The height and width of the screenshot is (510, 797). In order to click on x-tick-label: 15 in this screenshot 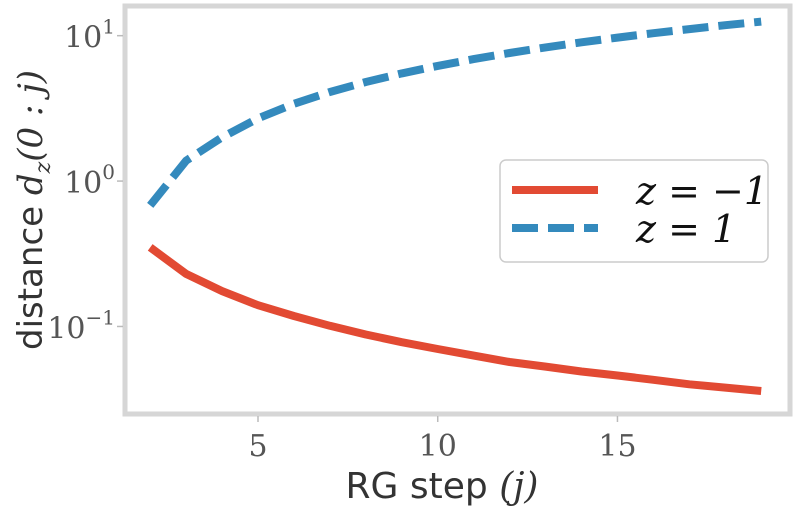, I will do `click(617, 446)`.